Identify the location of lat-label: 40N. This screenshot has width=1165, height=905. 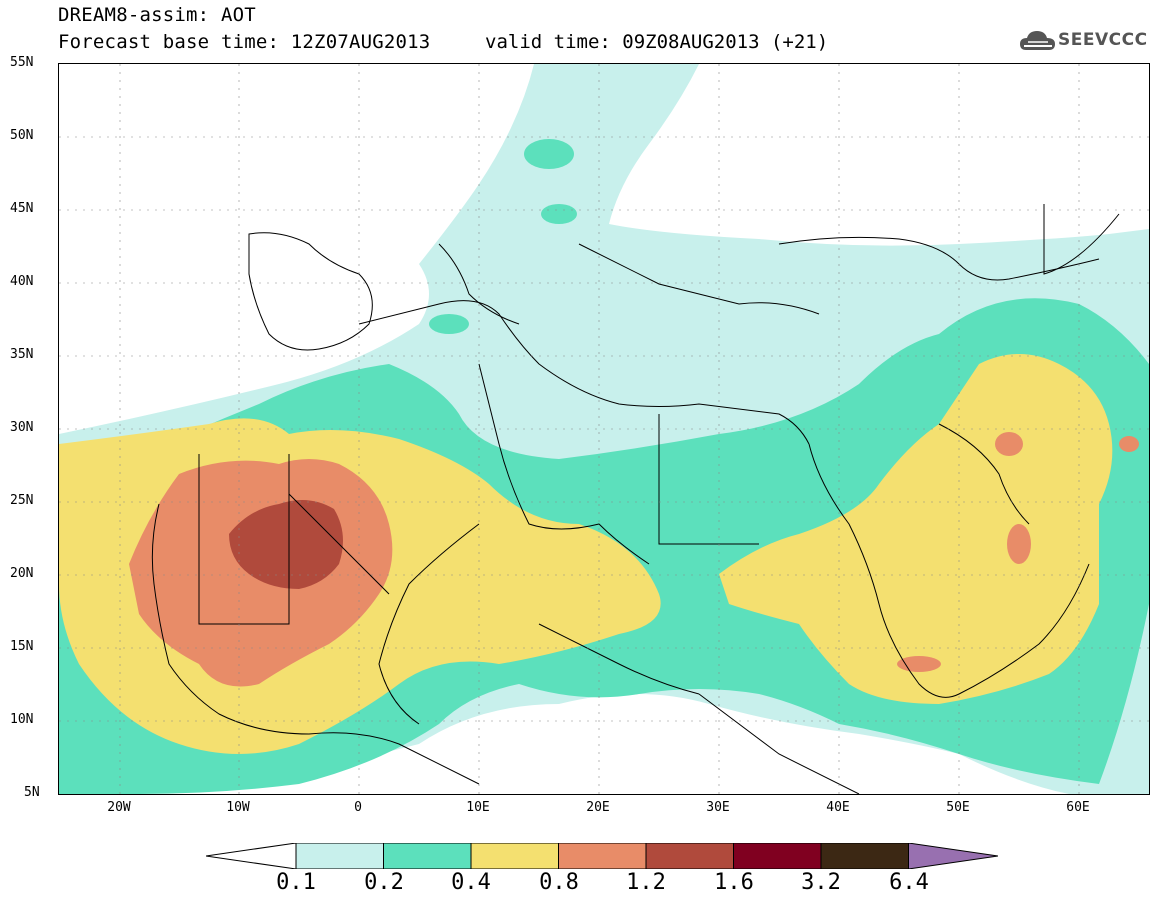
(22, 281).